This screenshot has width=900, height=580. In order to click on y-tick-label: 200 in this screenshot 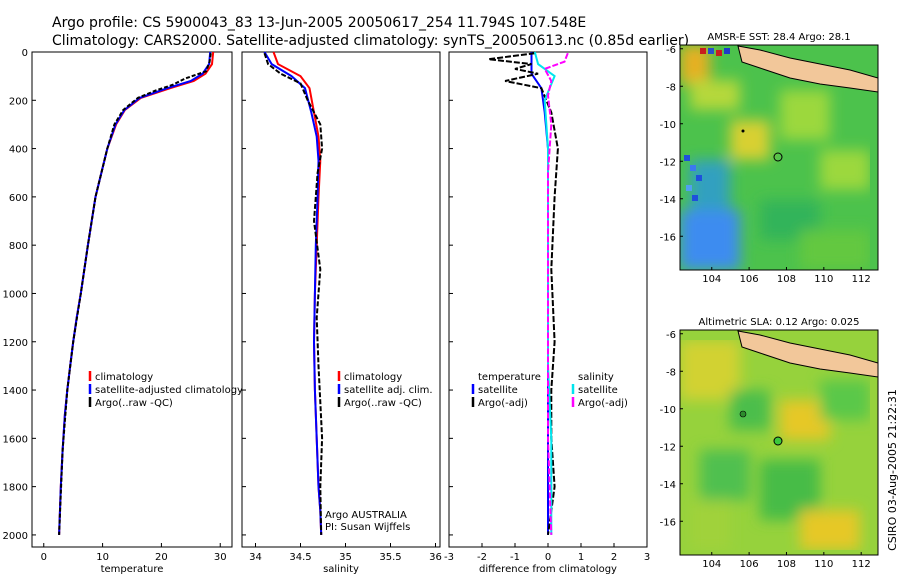, I will do `click(18, 101)`.